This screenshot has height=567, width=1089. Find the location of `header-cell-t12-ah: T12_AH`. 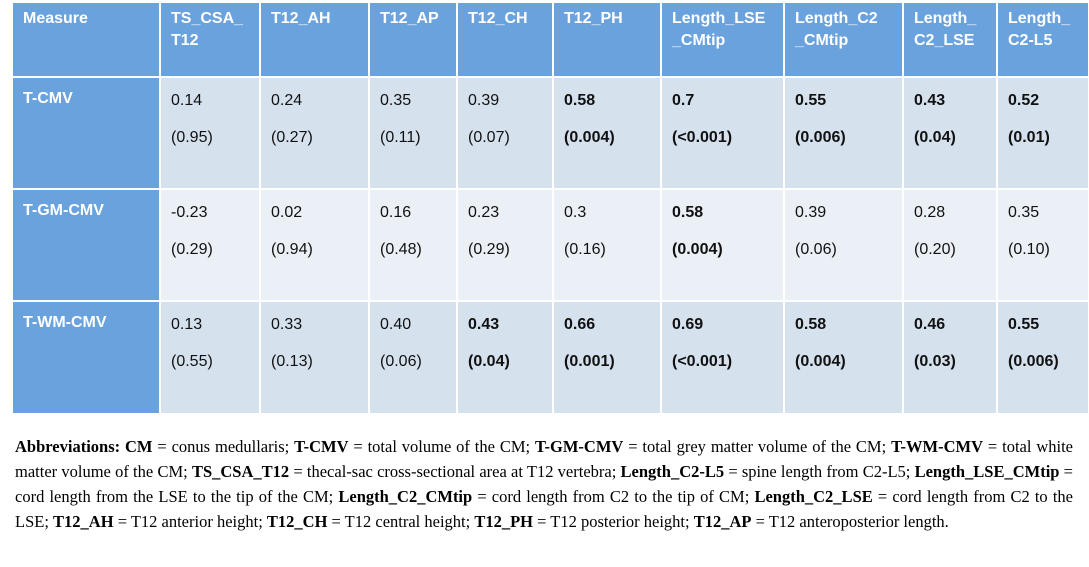

header-cell-t12-ah: T12_AH is located at coordinates (315, 40).